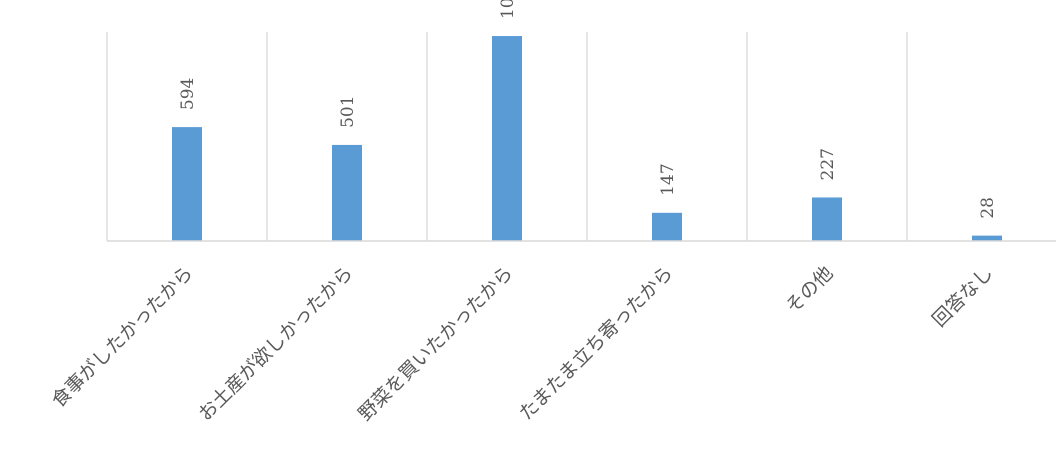 The image size is (1056, 461). What do you see at coordinates (828, 164) in the screenshot?
I see `data-label: 227` at bounding box center [828, 164].